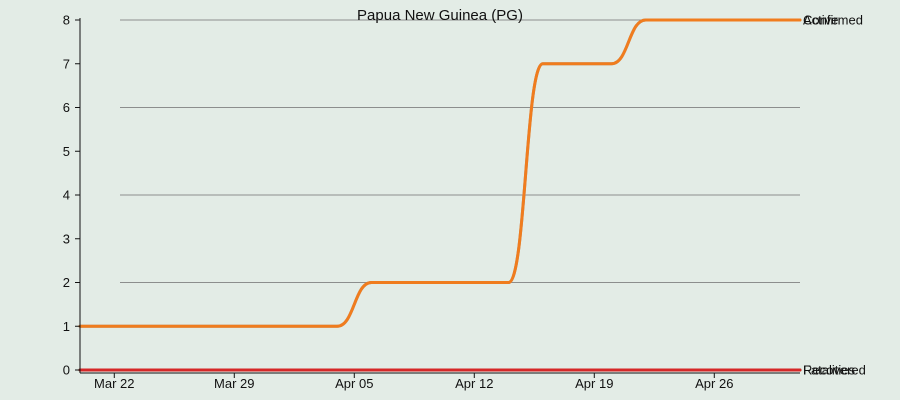 The image size is (900, 400). I want to click on y-tick-label: 8, so click(66, 20).